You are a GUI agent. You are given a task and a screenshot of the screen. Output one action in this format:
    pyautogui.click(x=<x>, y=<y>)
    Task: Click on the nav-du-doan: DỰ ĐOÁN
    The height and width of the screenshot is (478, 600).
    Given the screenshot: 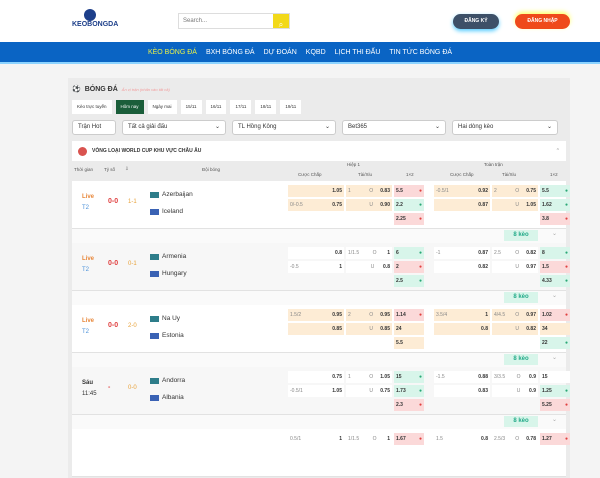 What is the action you would take?
    pyautogui.click(x=280, y=52)
    